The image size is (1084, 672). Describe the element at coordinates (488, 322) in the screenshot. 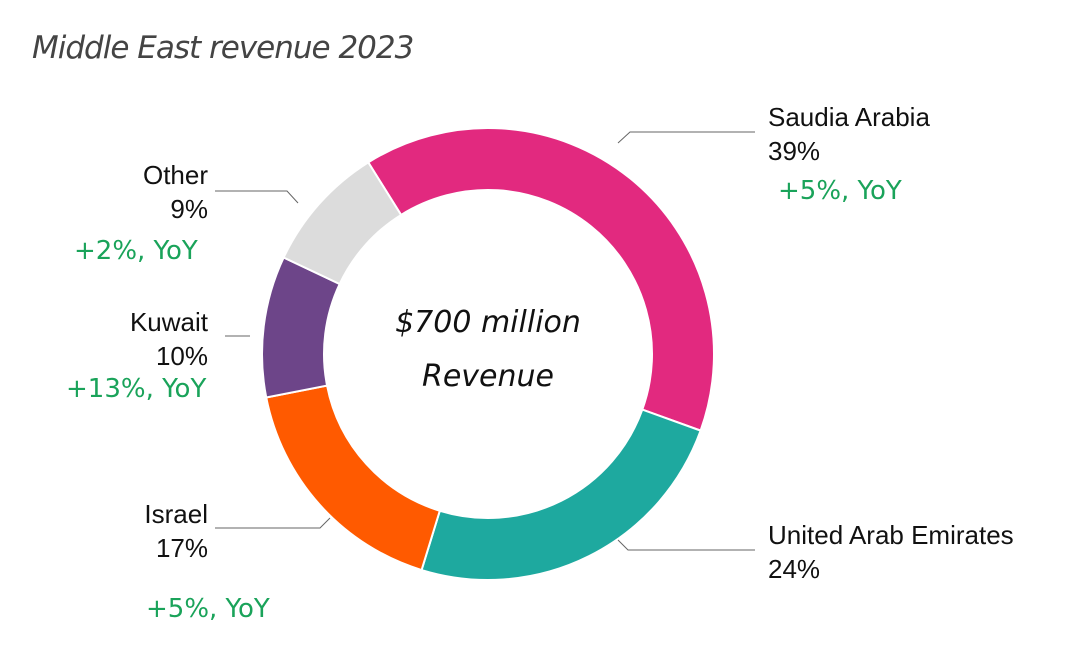

I see `center-amount: $700 million` at that location.